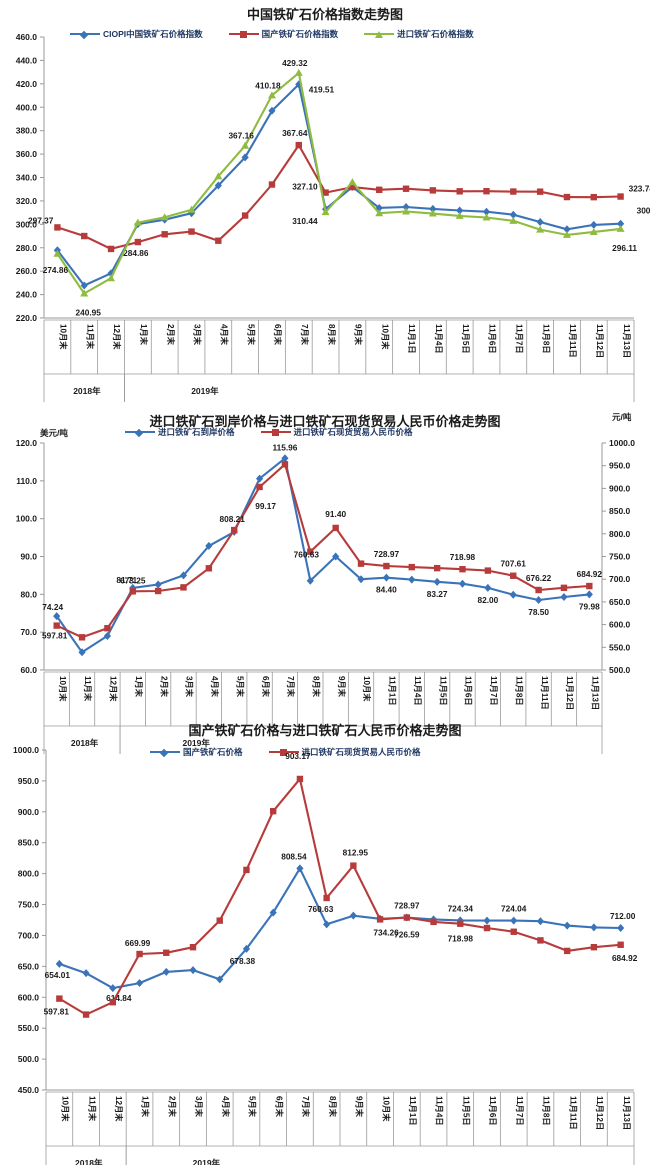 This screenshot has width=650, height=1165. What do you see at coordinates (253, 1107) in the screenshot?
I see `x-axis-tick-label: 5月末` at bounding box center [253, 1107].